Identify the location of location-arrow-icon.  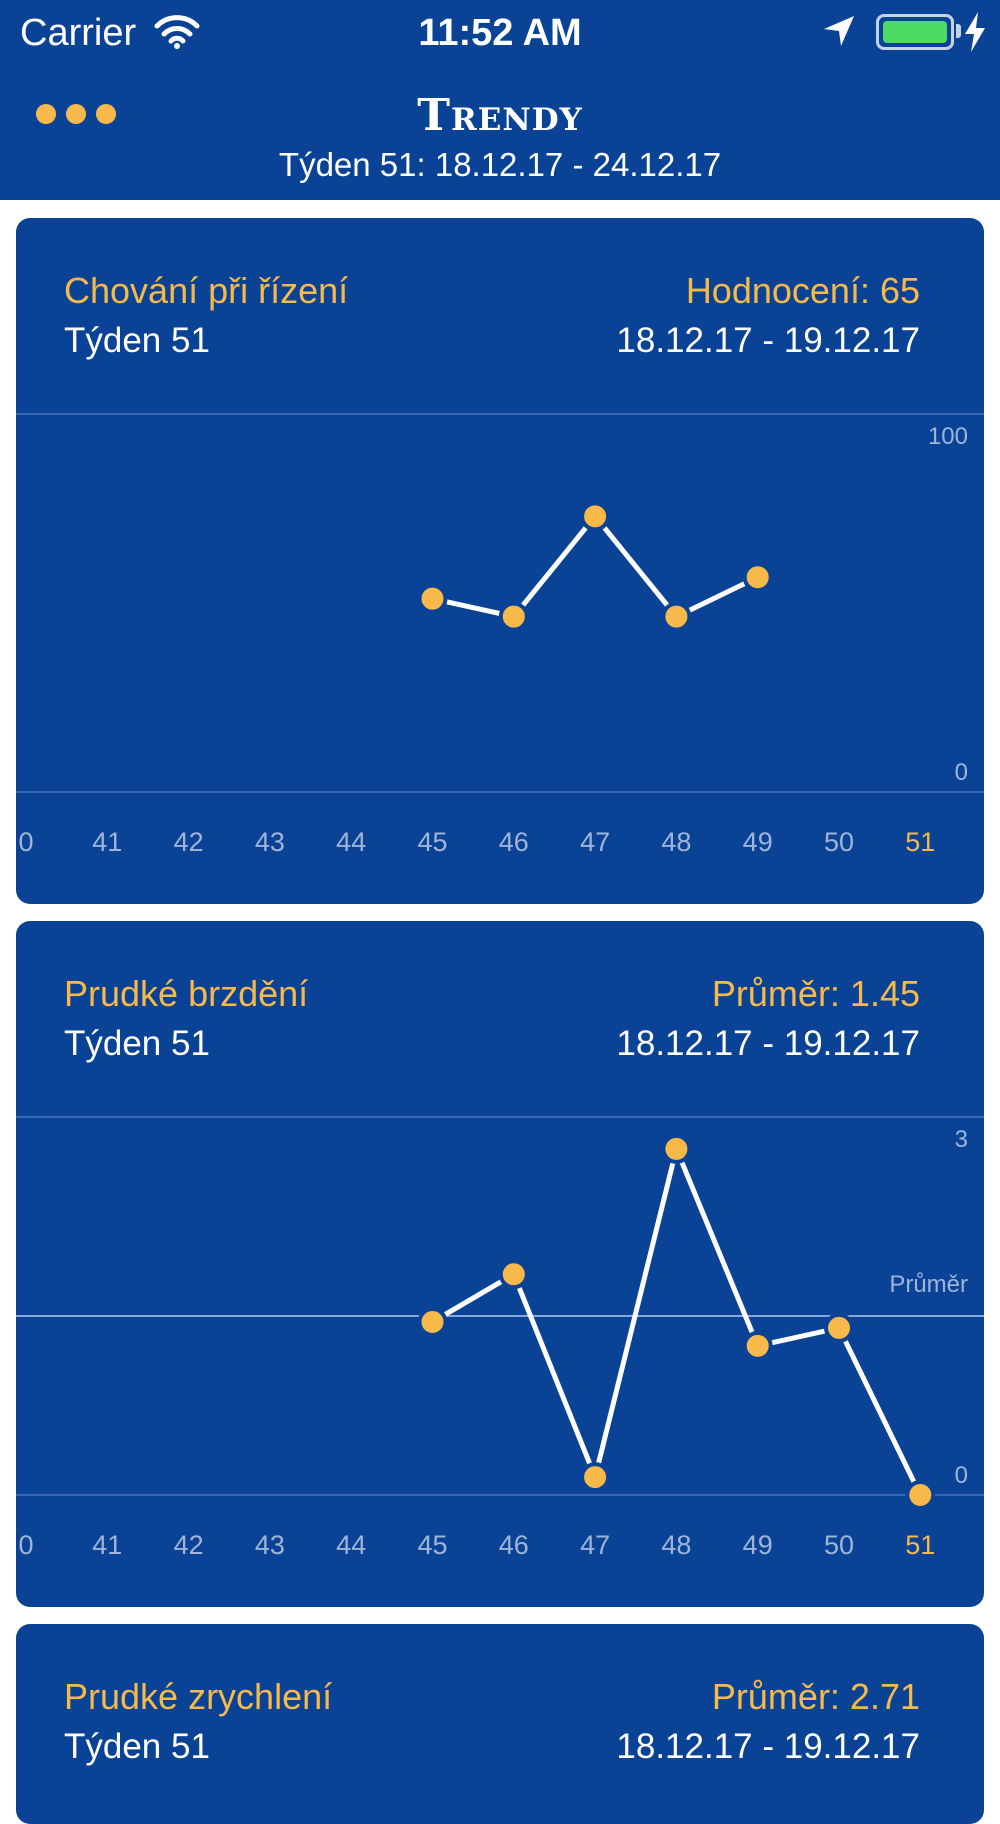
(839, 31).